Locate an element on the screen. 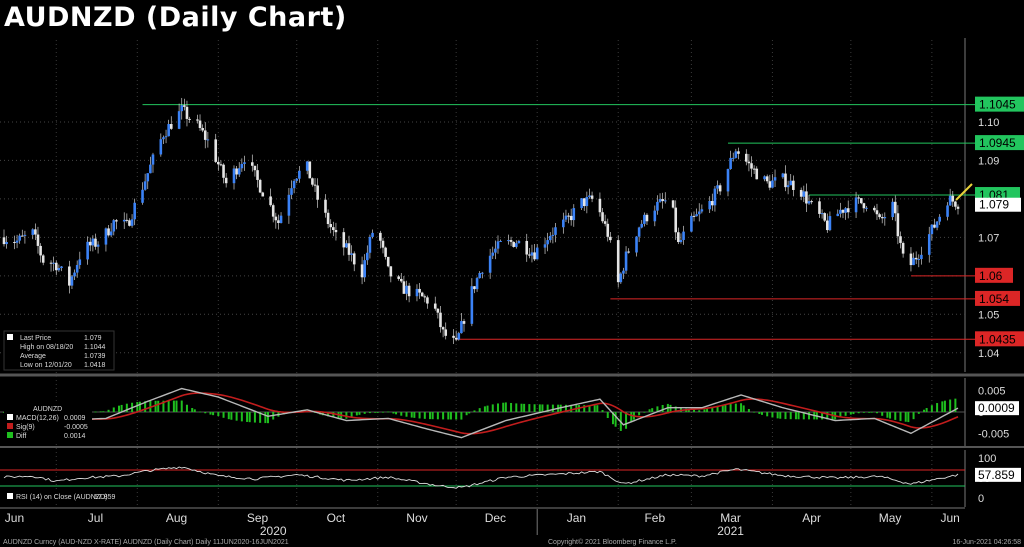 The height and width of the screenshot is (547, 1024). month-label: Jun is located at coordinates (949, 518).